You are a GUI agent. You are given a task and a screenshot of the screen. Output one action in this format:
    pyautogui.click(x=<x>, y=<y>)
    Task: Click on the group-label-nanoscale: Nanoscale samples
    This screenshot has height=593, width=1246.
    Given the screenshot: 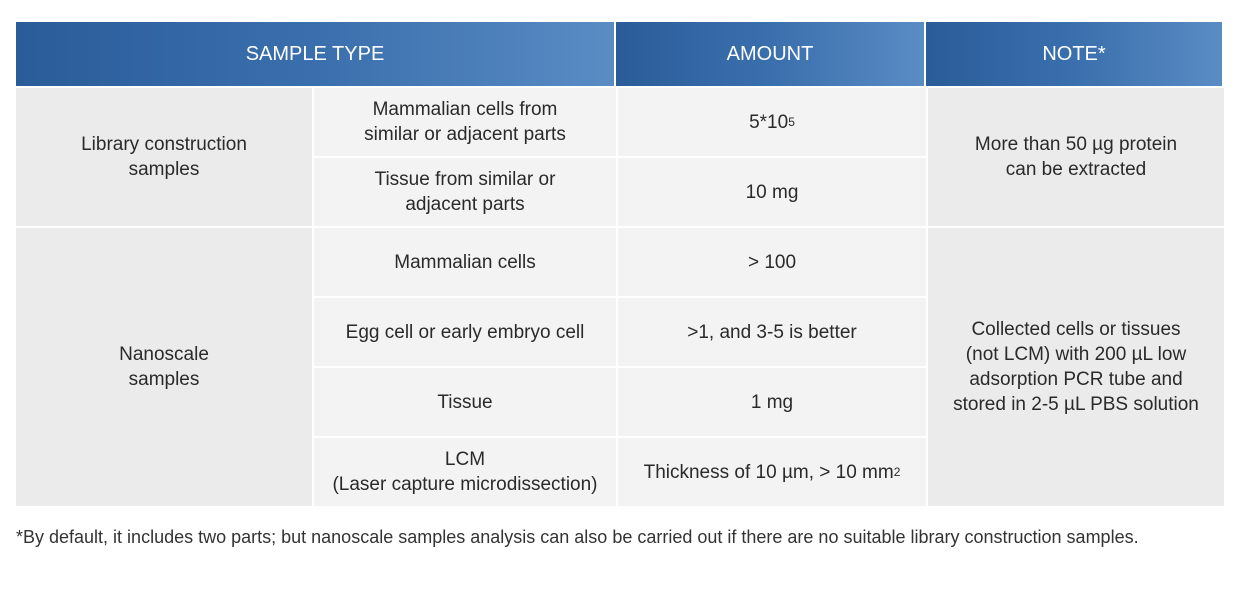 What is the action you would take?
    pyautogui.click(x=164, y=367)
    